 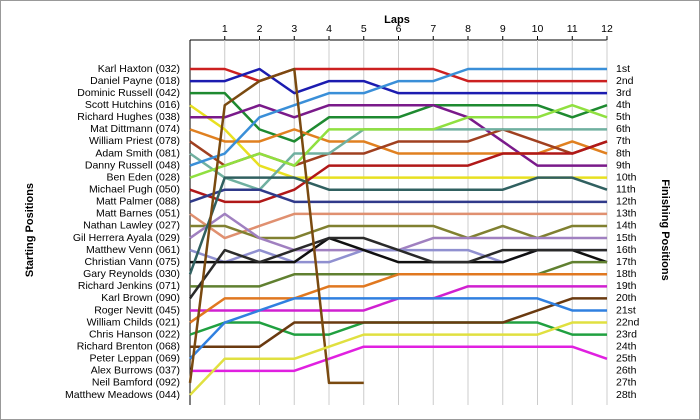 I want to click on finish-label: 1st, so click(x=623, y=69).